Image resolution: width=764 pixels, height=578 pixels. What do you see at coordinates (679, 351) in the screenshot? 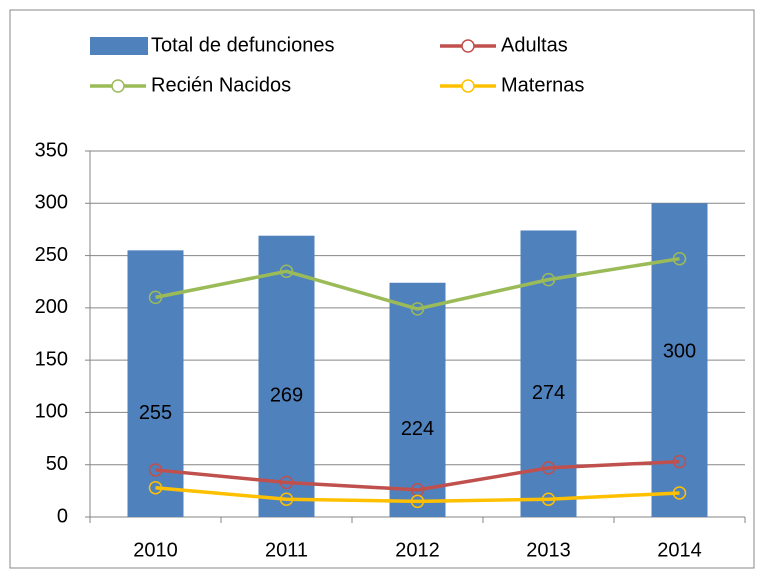
I see `data-label: 300` at bounding box center [679, 351].